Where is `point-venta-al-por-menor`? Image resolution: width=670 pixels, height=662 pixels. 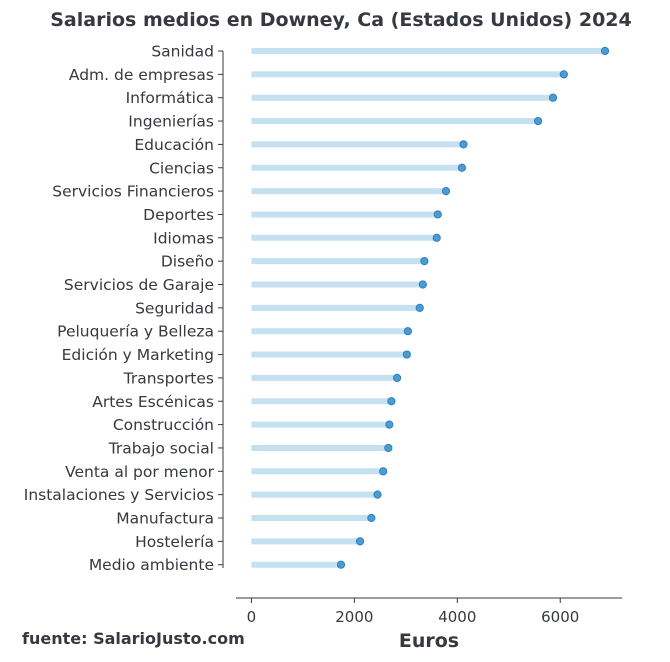 point-venta-al-por-menor is located at coordinates (383, 471).